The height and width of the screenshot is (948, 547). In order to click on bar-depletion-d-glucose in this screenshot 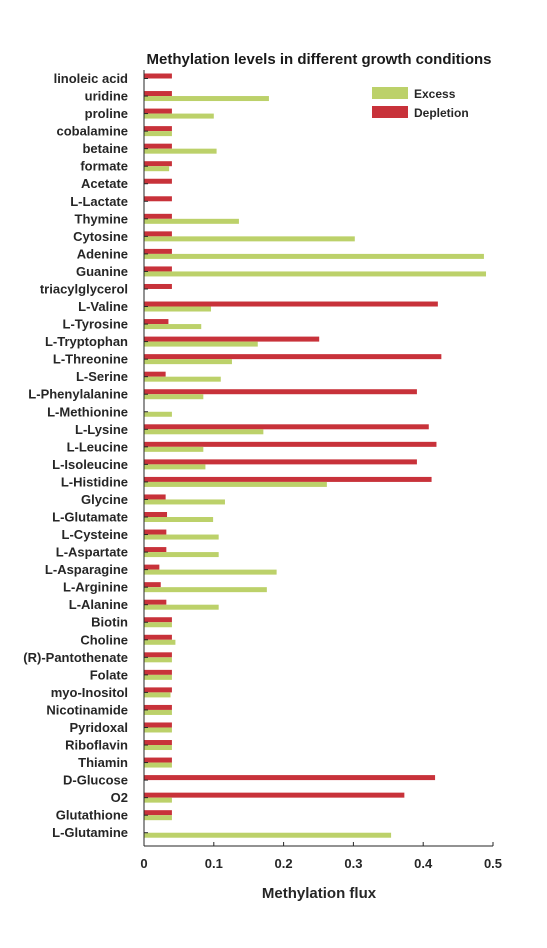, I will do `click(290, 778)`.